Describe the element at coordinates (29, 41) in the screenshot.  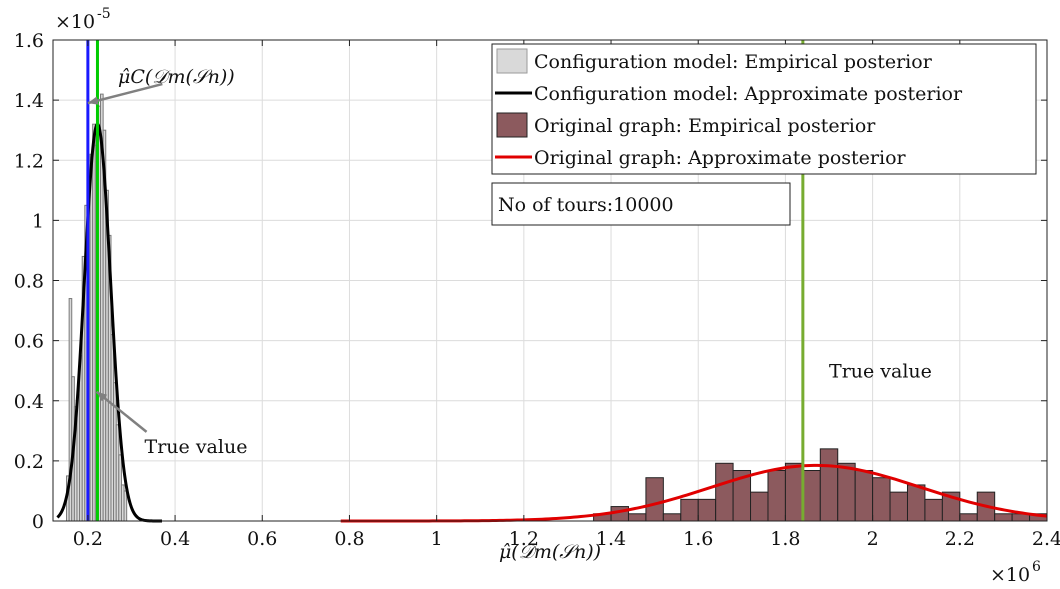
I see `y-tick-label: 1.6` at that location.